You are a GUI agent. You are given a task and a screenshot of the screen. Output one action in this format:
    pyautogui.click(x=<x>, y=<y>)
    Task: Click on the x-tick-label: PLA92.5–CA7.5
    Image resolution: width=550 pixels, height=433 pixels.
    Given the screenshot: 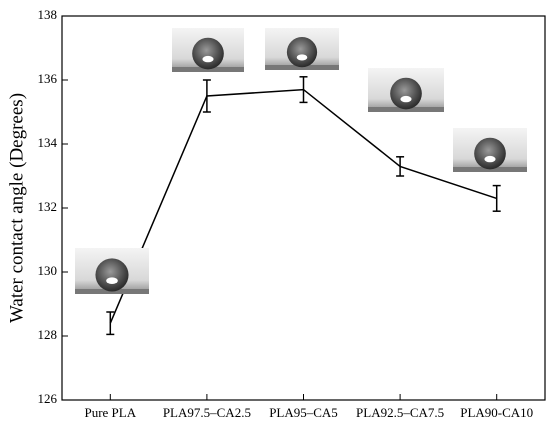 What is the action you would take?
    pyautogui.click(x=400, y=412)
    